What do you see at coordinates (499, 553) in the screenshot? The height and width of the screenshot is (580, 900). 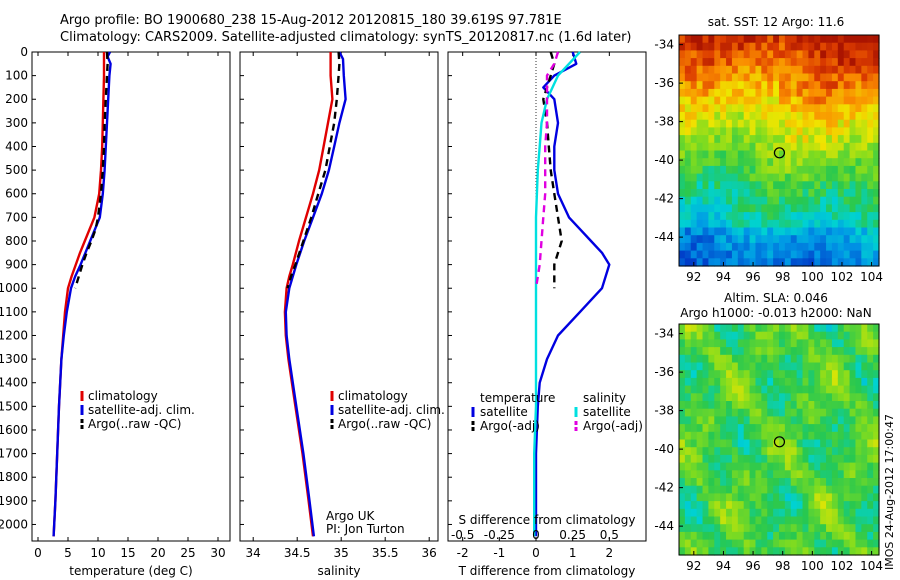 I see `difference-xtick-label: -1` at bounding box center [499, 553].